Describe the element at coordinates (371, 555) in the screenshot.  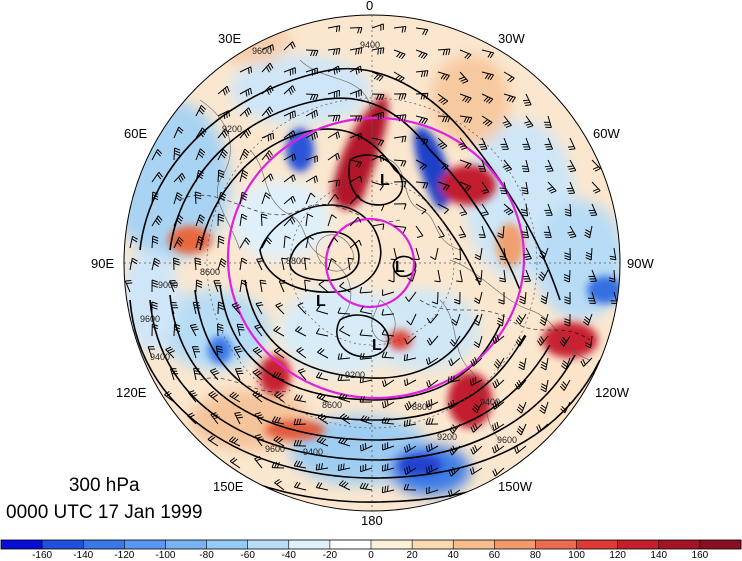
I see `colorbar-tick-label: 0` at that location.